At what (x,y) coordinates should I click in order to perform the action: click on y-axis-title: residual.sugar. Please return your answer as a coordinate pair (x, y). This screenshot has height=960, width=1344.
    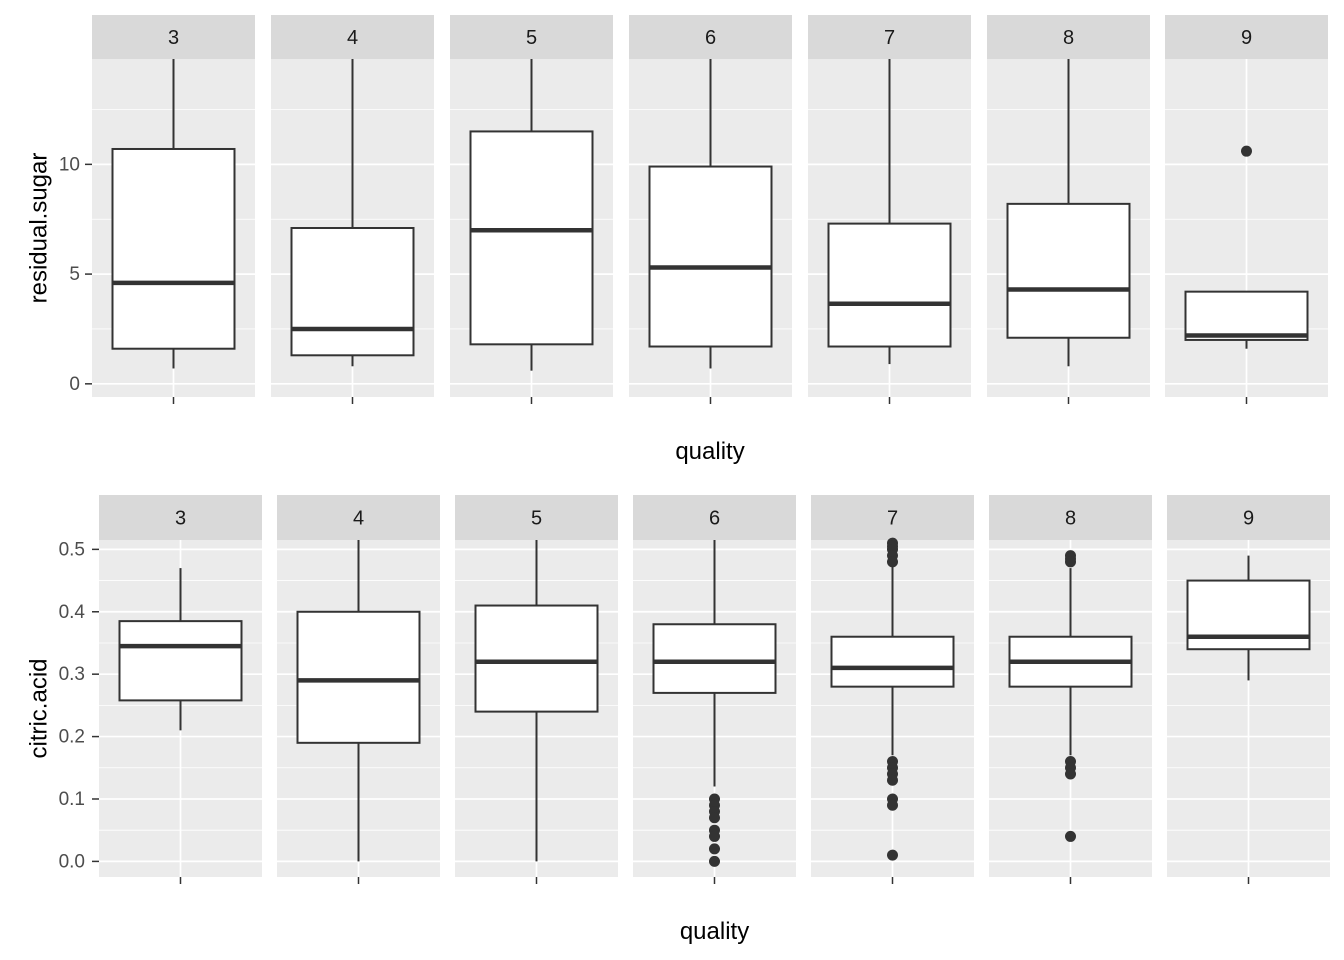
    Looking at the image, I should click on (38, 228).